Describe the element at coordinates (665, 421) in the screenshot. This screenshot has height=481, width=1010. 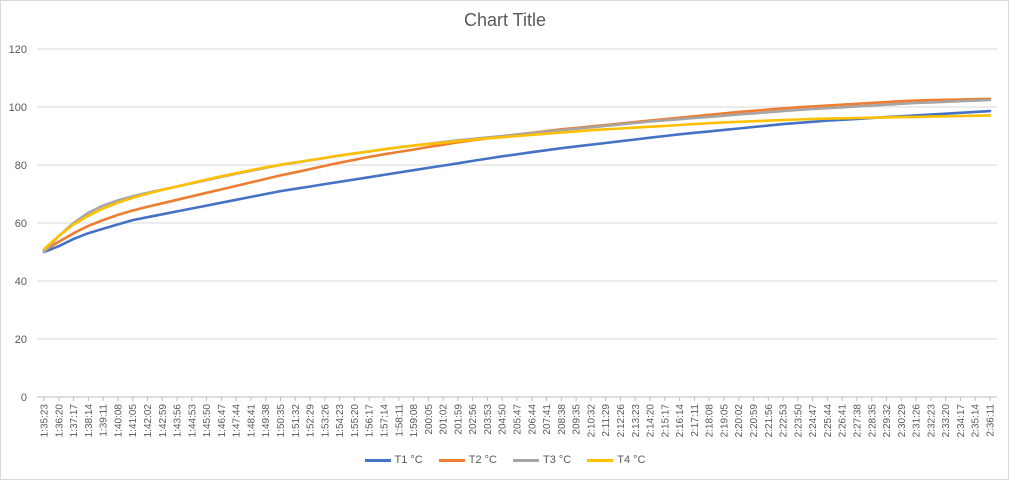
I see `x-tick-label: 2:15:17` at that location.